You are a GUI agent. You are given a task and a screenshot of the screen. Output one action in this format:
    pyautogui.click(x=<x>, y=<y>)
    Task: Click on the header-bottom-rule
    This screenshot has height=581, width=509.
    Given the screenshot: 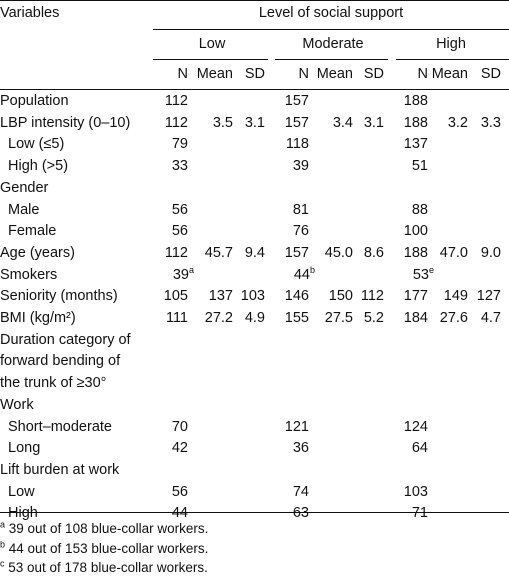 What is the action you would take?
    pyautogui.click(x=254, y=89)
    